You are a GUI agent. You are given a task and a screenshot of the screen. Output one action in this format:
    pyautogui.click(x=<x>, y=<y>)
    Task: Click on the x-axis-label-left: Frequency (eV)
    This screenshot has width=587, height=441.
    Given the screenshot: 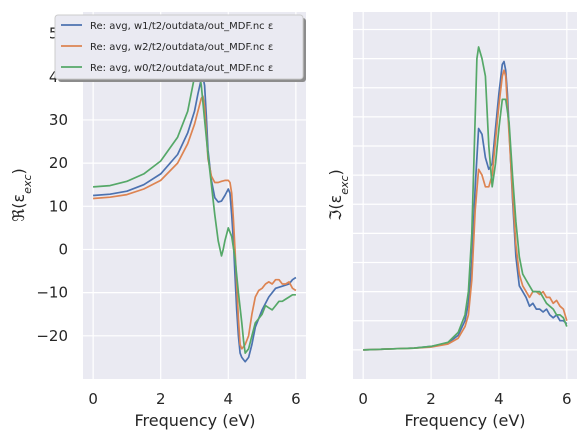 What is the action you would take?
    pyautogui.click(x=194, y=420)
    